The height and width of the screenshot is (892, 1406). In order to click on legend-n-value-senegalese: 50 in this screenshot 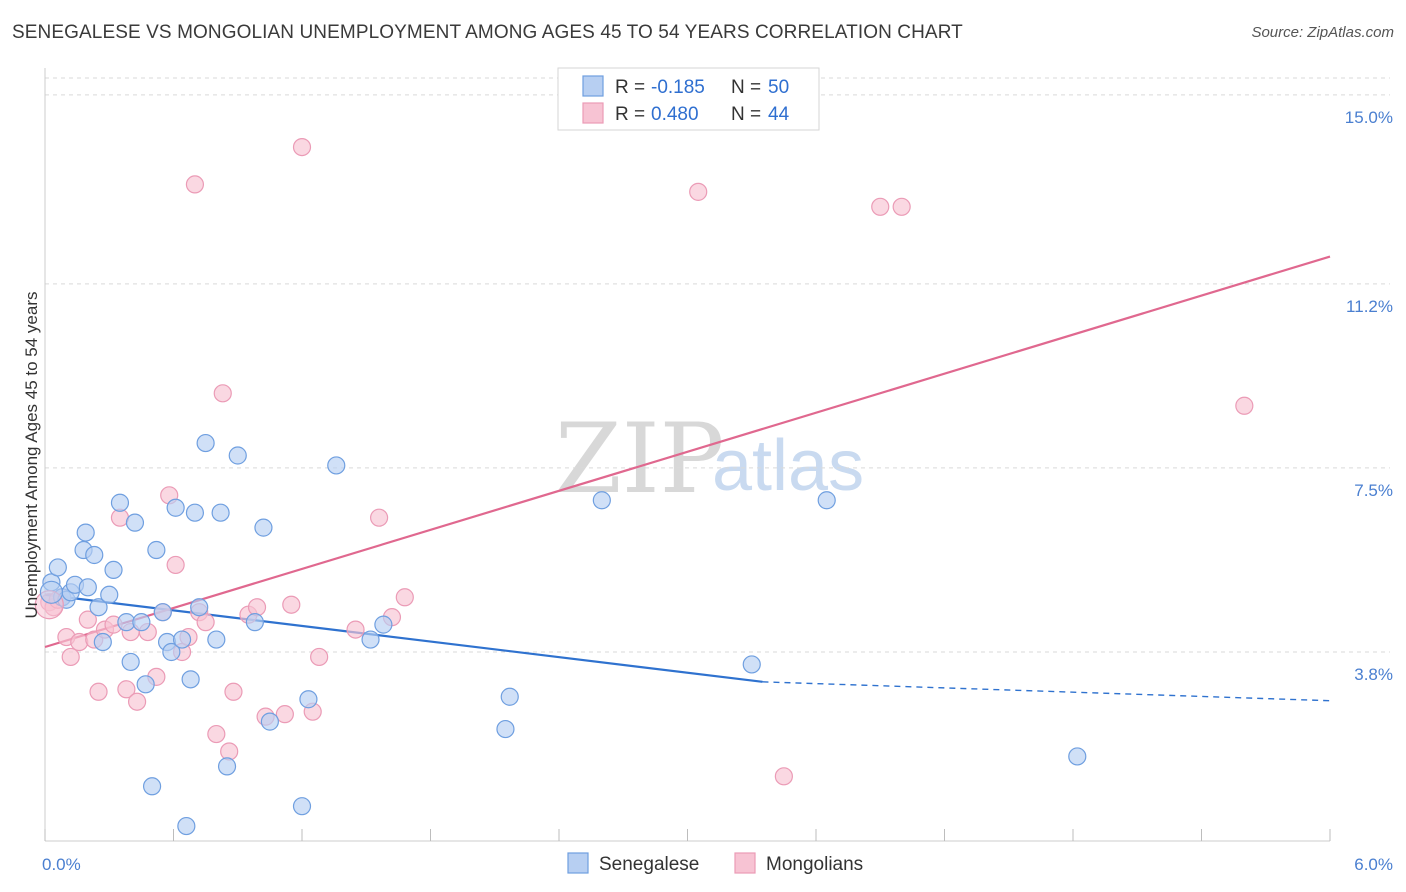, I will do `click(778, 87)`.